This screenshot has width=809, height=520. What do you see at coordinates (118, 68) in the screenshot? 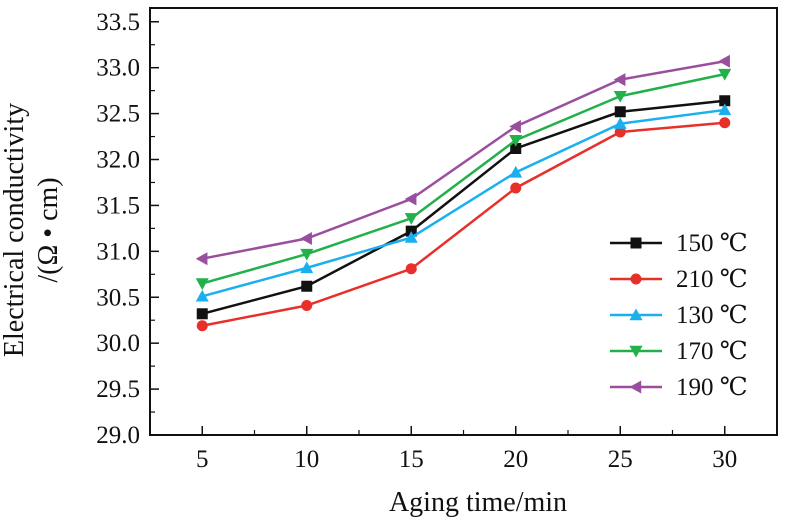
I see `y-tick-label: 33.0` at bounding box center [118, 68].